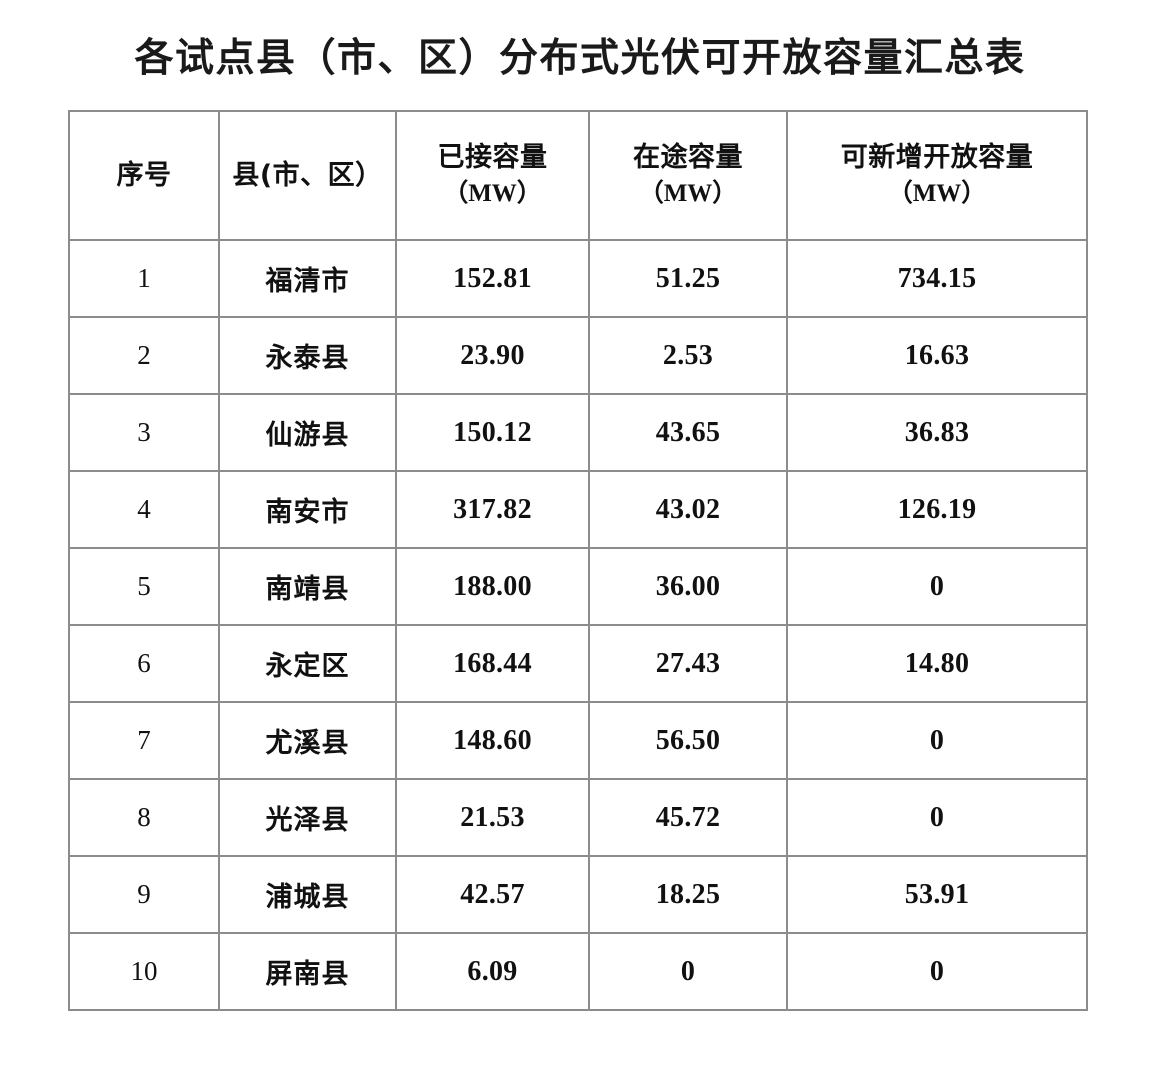  I want to click on cell-county: 永泰县, so click(307, 355).